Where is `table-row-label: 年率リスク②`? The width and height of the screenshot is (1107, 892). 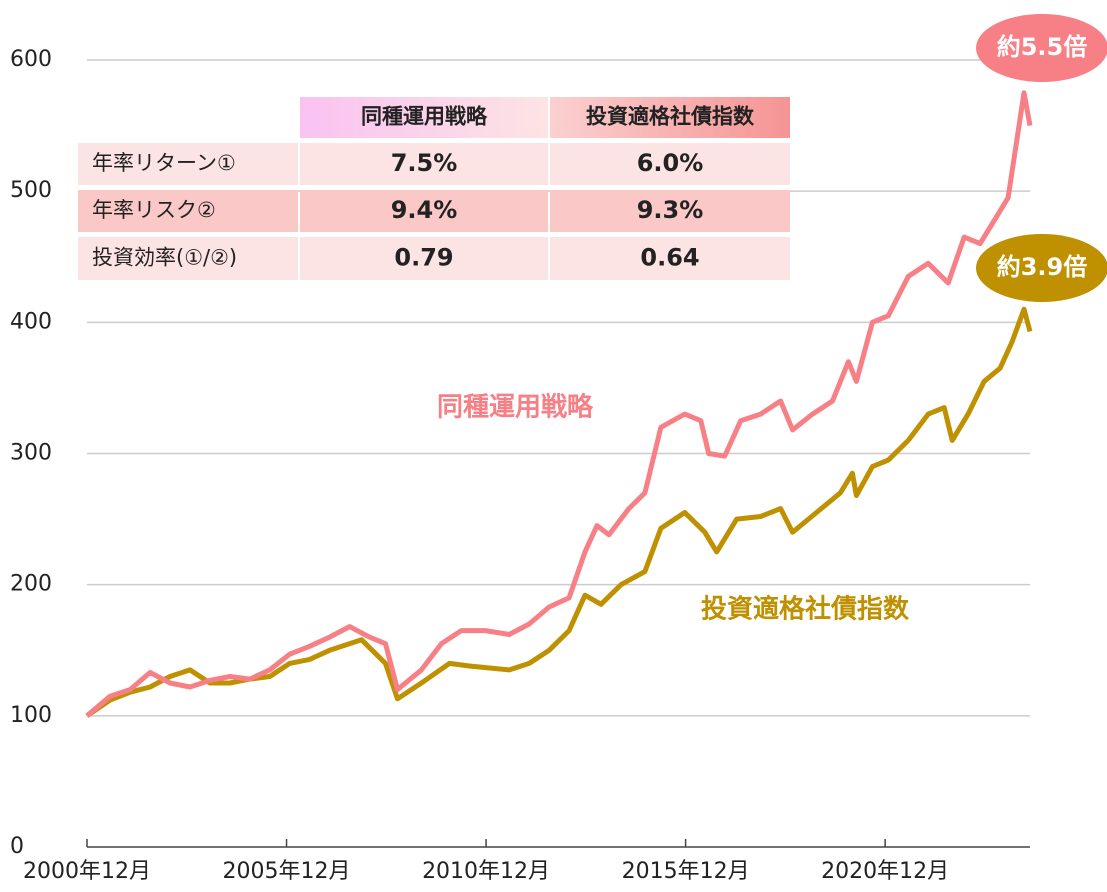
table-row-label: 年率リスク② is located at coordinates (154, 210).